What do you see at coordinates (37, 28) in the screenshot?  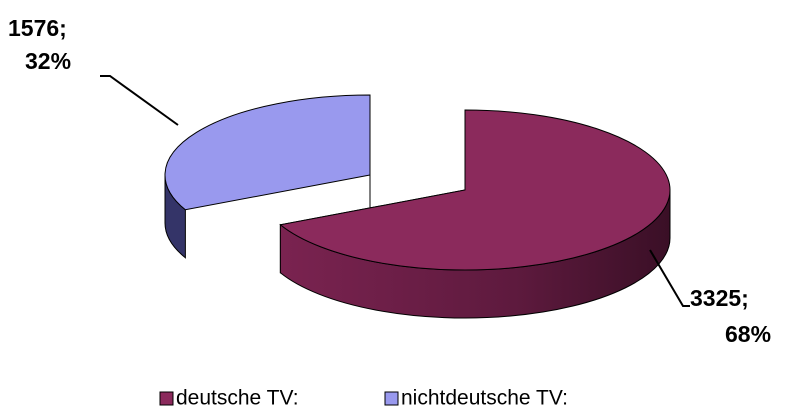 I see `value-label: 1576;` at bounding box center [37, 28].